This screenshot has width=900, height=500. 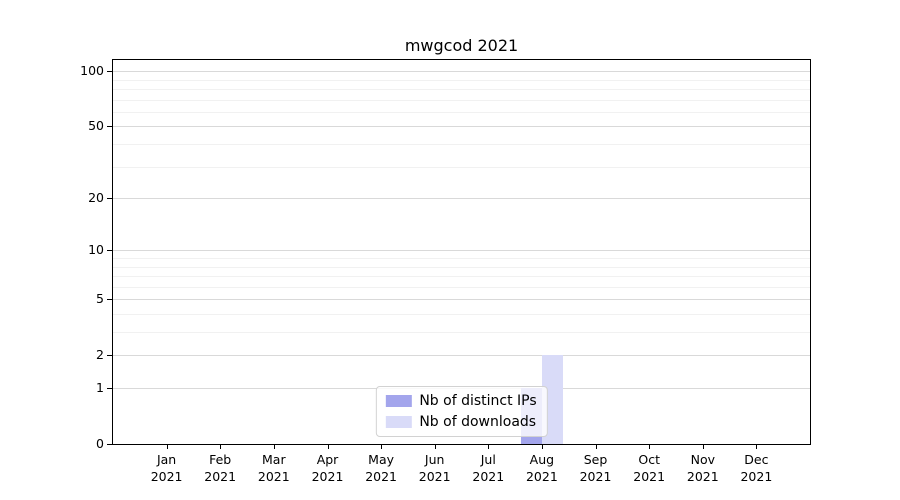 I want to click on x-tick-label-apr: Apr 2021, so click(x=327, y=468).